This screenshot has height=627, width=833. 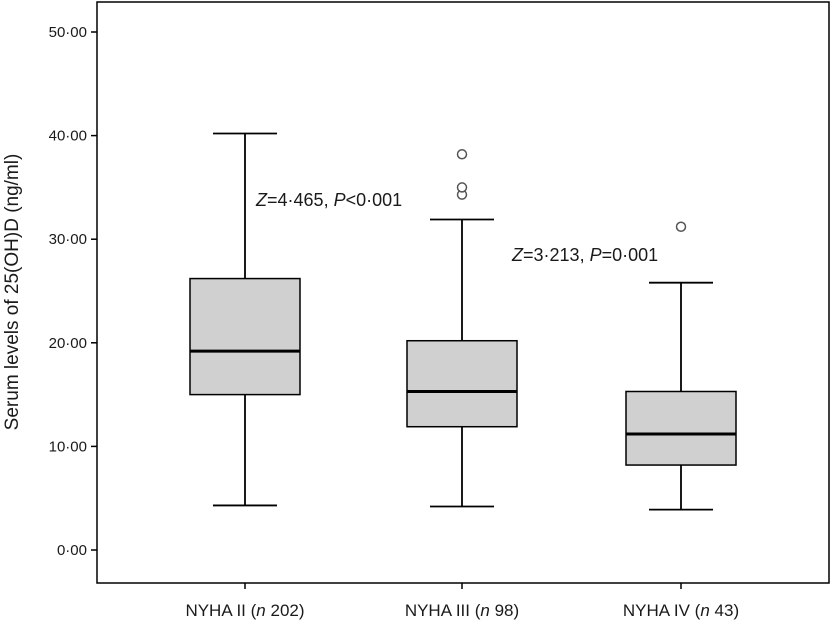 I want to click on y-tick-label: 10·00, so click(x=68, y=446).